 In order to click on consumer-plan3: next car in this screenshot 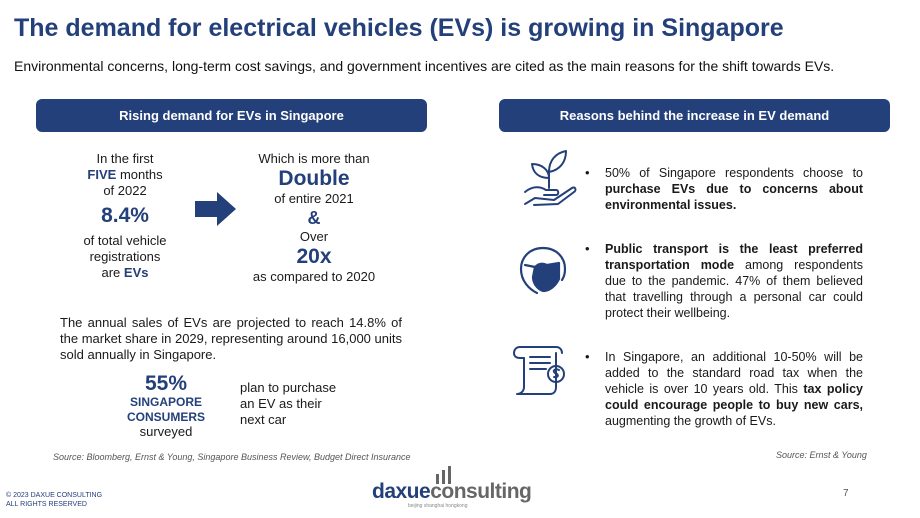, I will do `click(263, 419)`.